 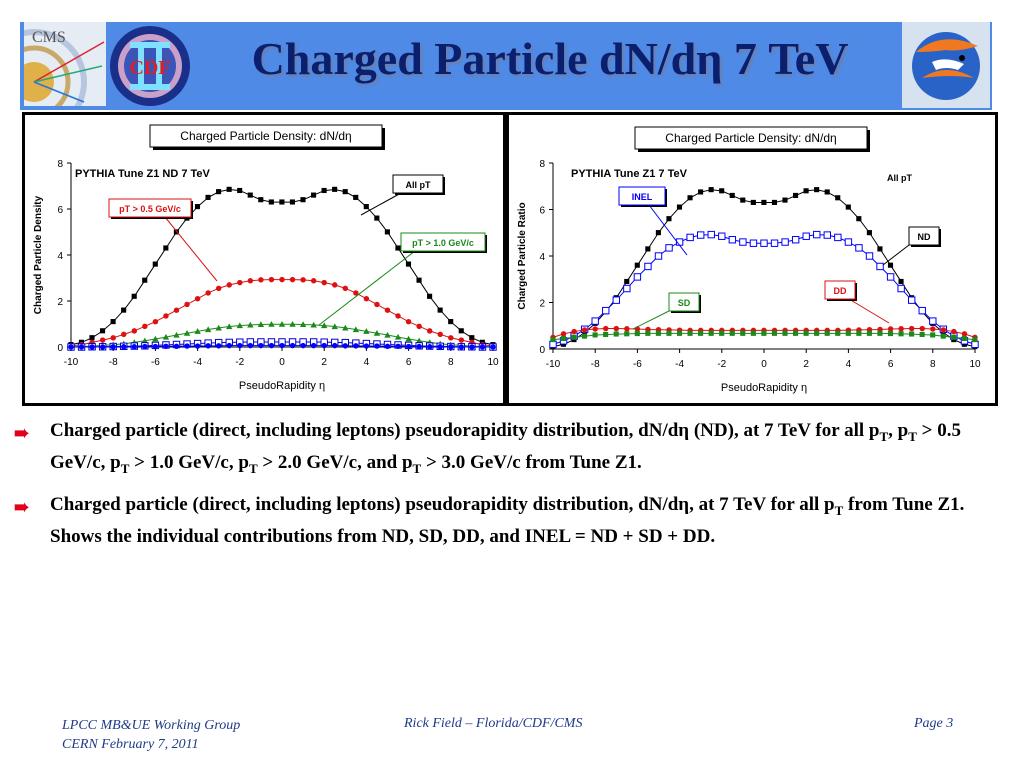 I want to click on series-line, so click(x=764, y=268).